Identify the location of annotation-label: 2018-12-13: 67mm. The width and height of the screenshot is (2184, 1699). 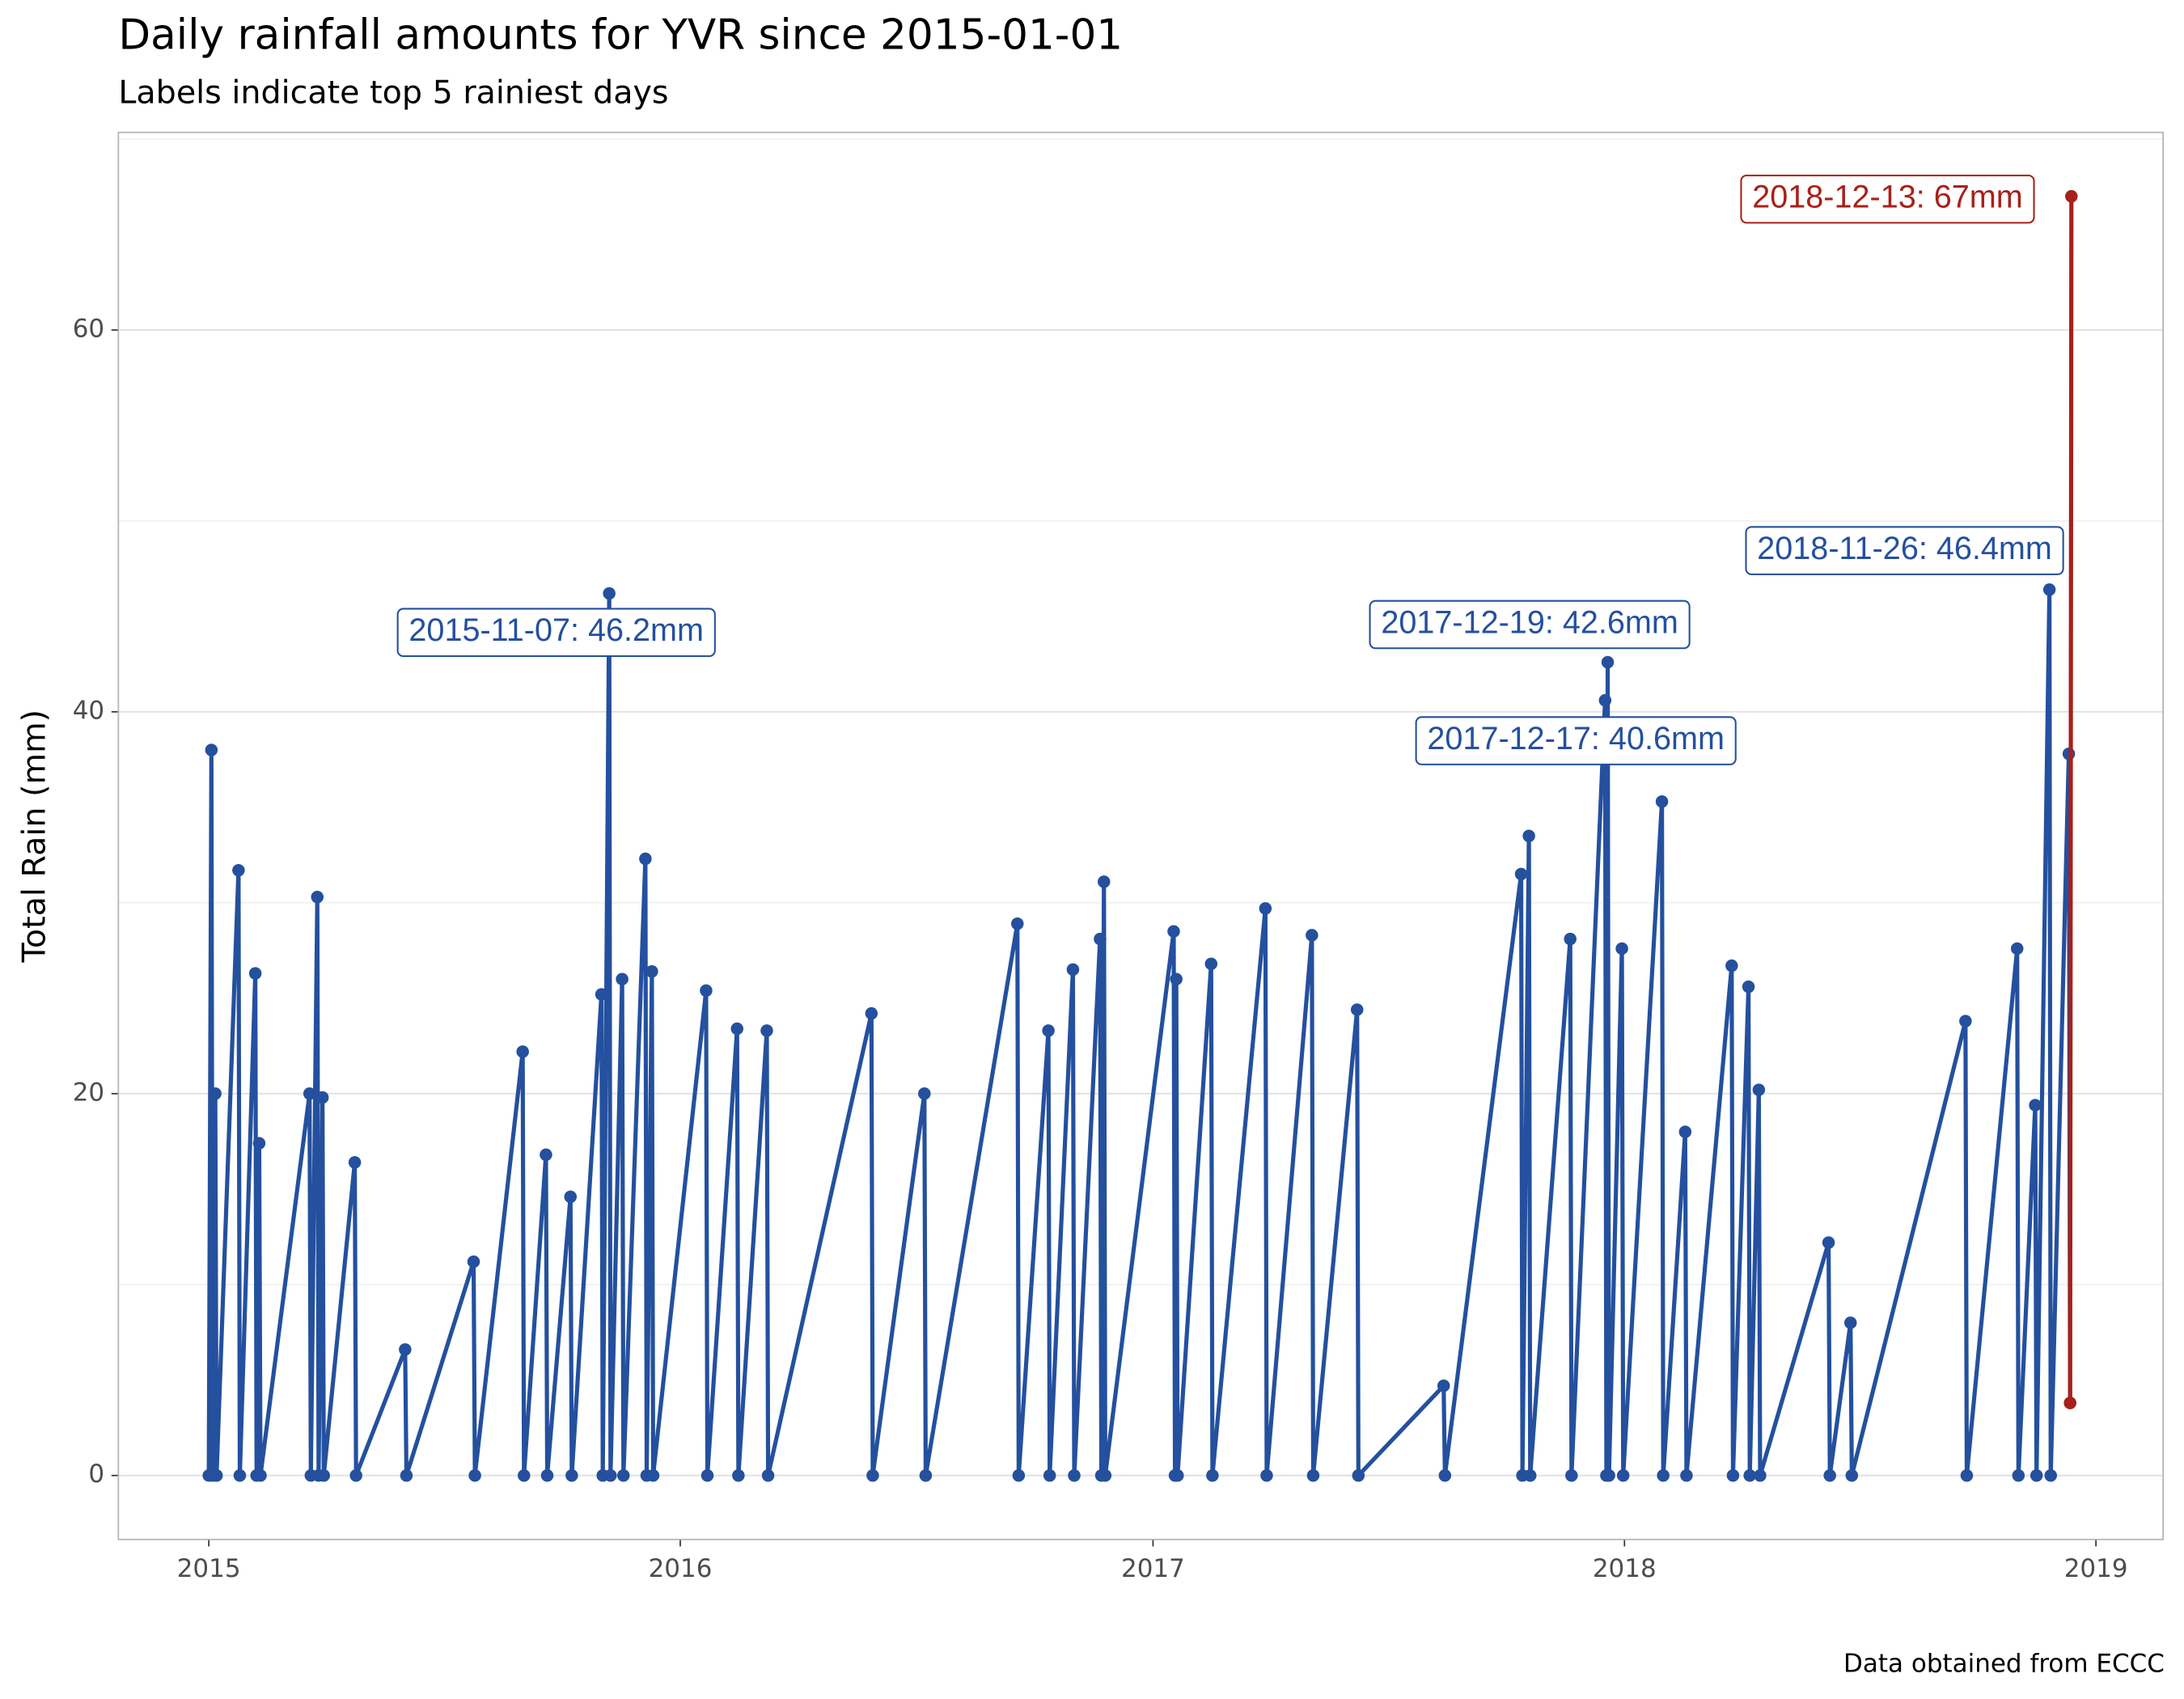
(1888, 197).